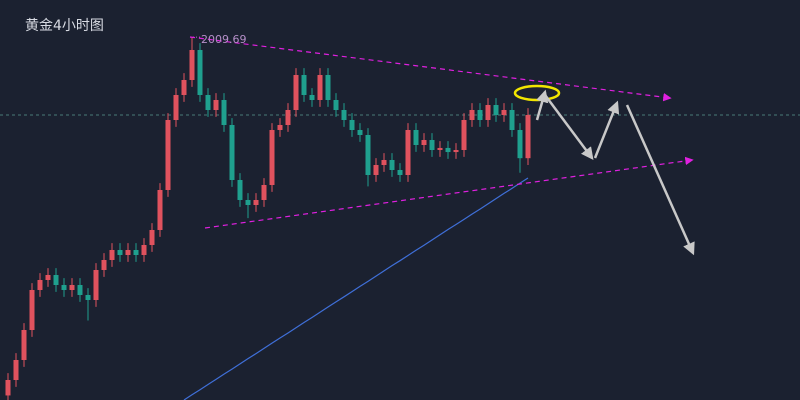  Describe the element at coordinates (430, 69) in the screenshot. I see `resistance-line` at that location.